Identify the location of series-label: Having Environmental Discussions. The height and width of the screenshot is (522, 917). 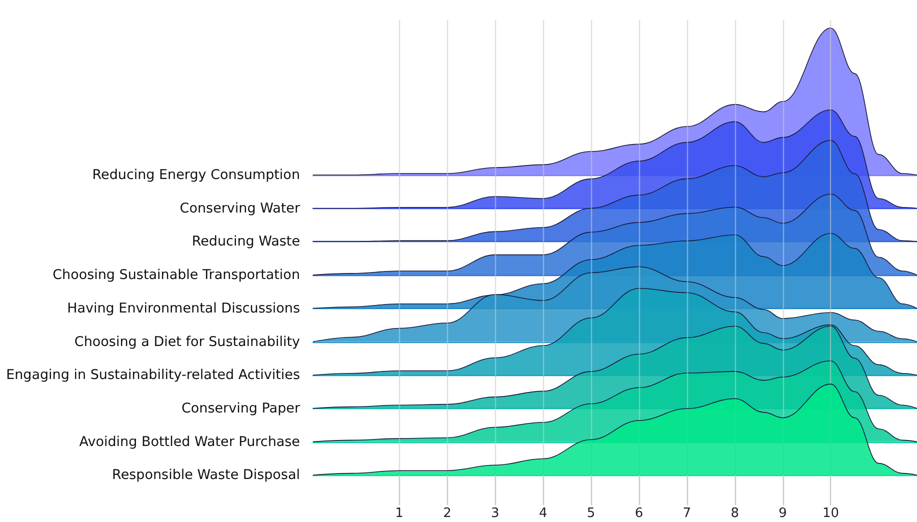
(183, 308).